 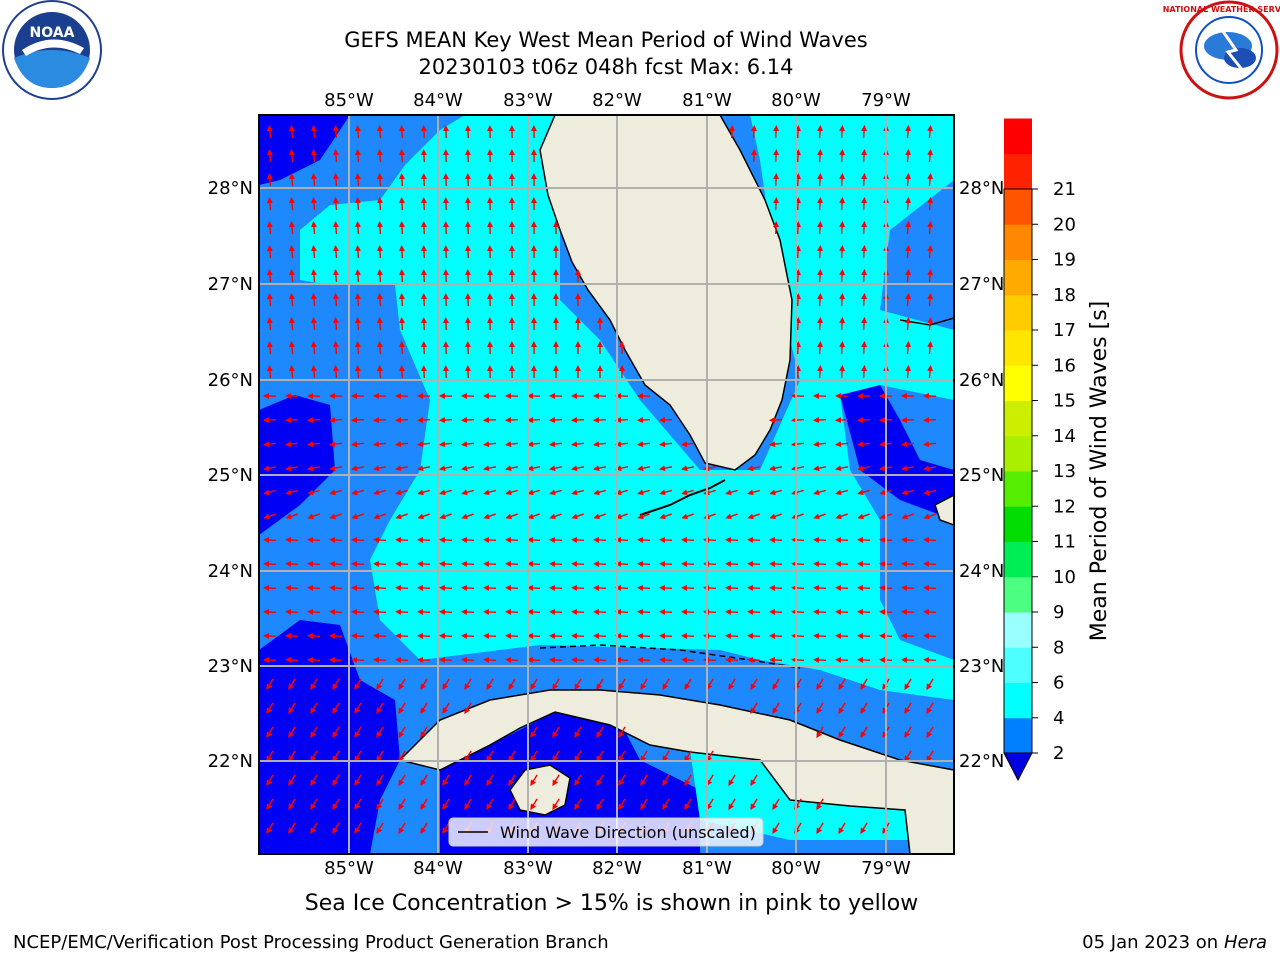 What do you see at coordinates (670, 656) in the screenshot?
I see `cuban-cays` at bounding box center [670, 656].